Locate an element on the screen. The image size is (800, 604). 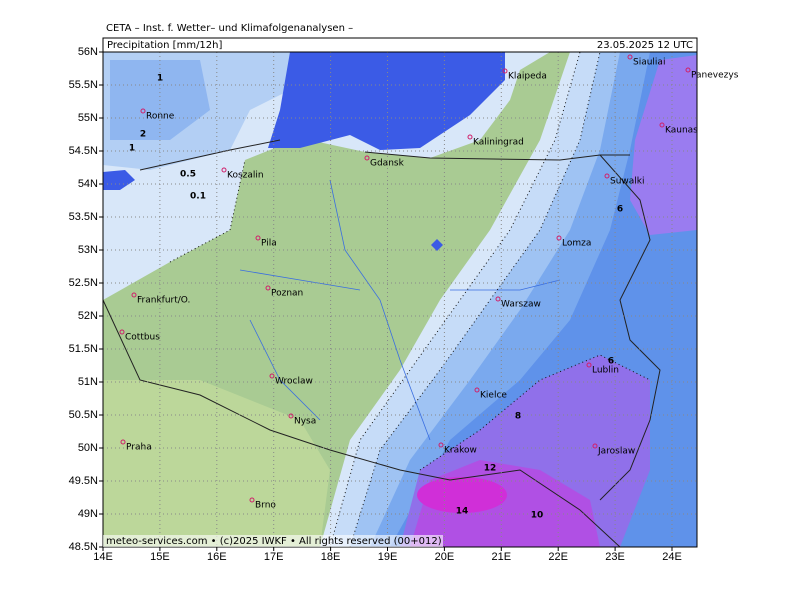
city-label: Warszaw is located at coordinates (521, 305).